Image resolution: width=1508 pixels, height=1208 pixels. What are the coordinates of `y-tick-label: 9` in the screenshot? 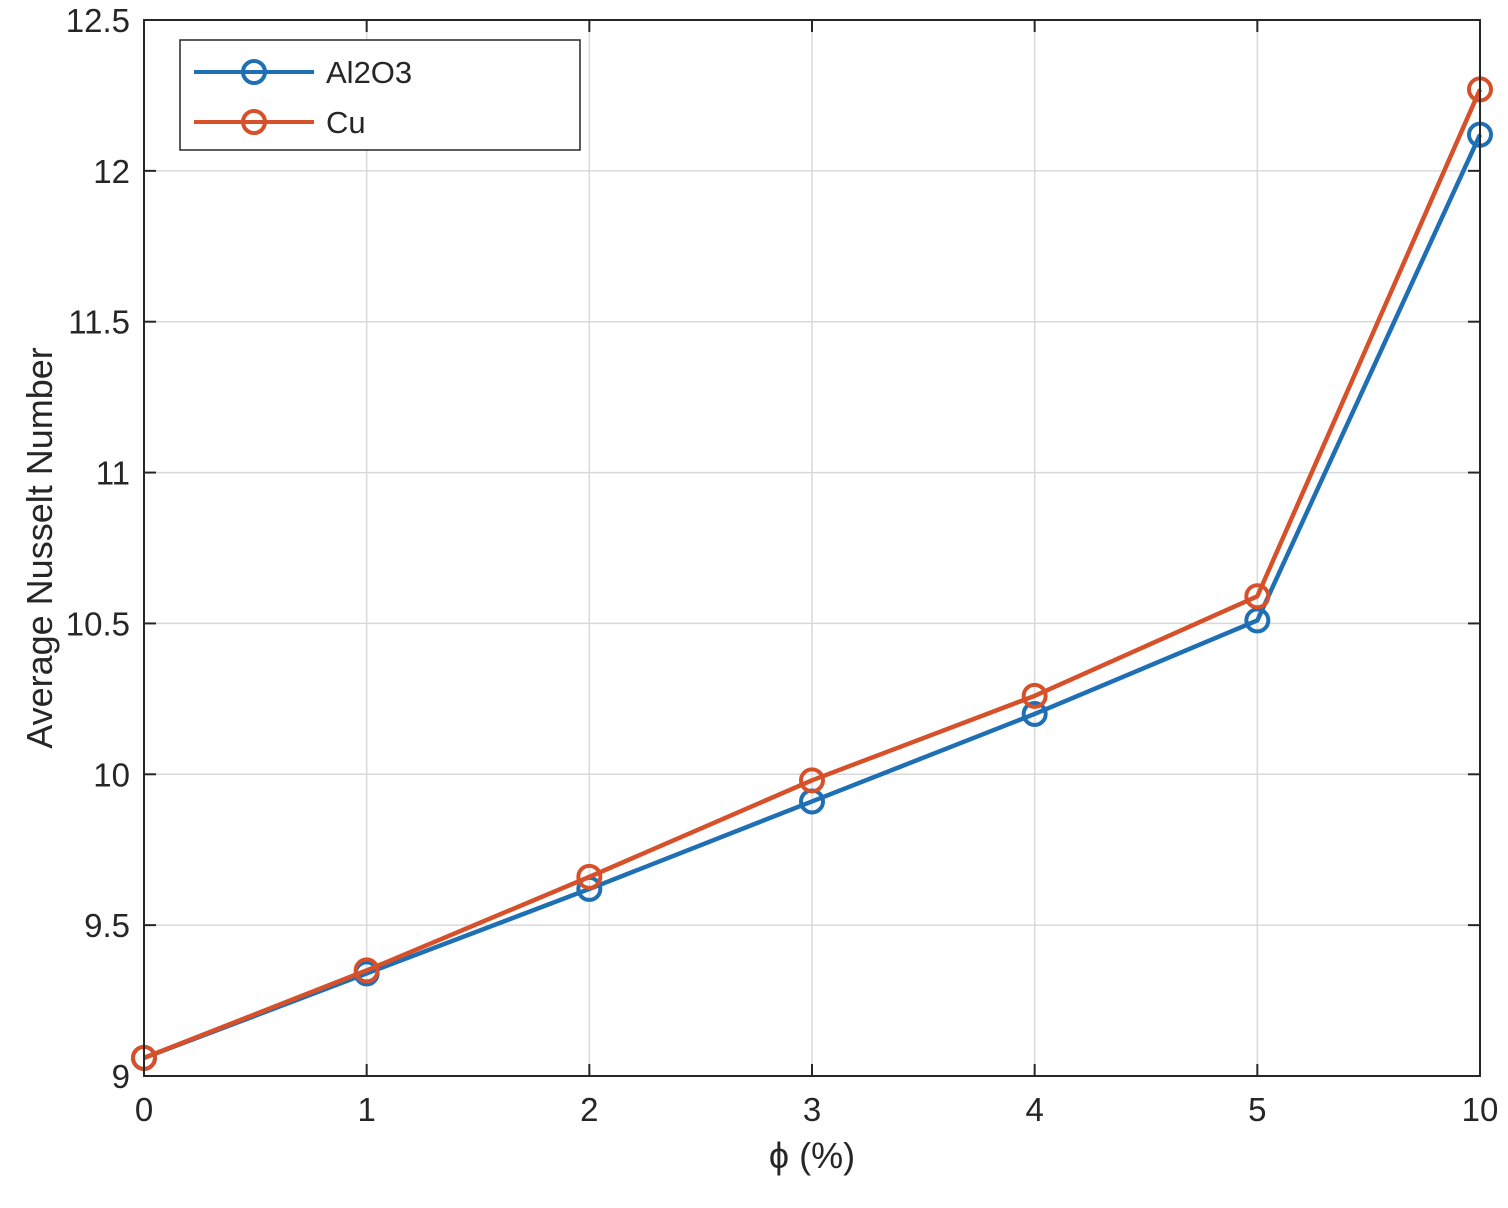 It's located at (121, 1076).